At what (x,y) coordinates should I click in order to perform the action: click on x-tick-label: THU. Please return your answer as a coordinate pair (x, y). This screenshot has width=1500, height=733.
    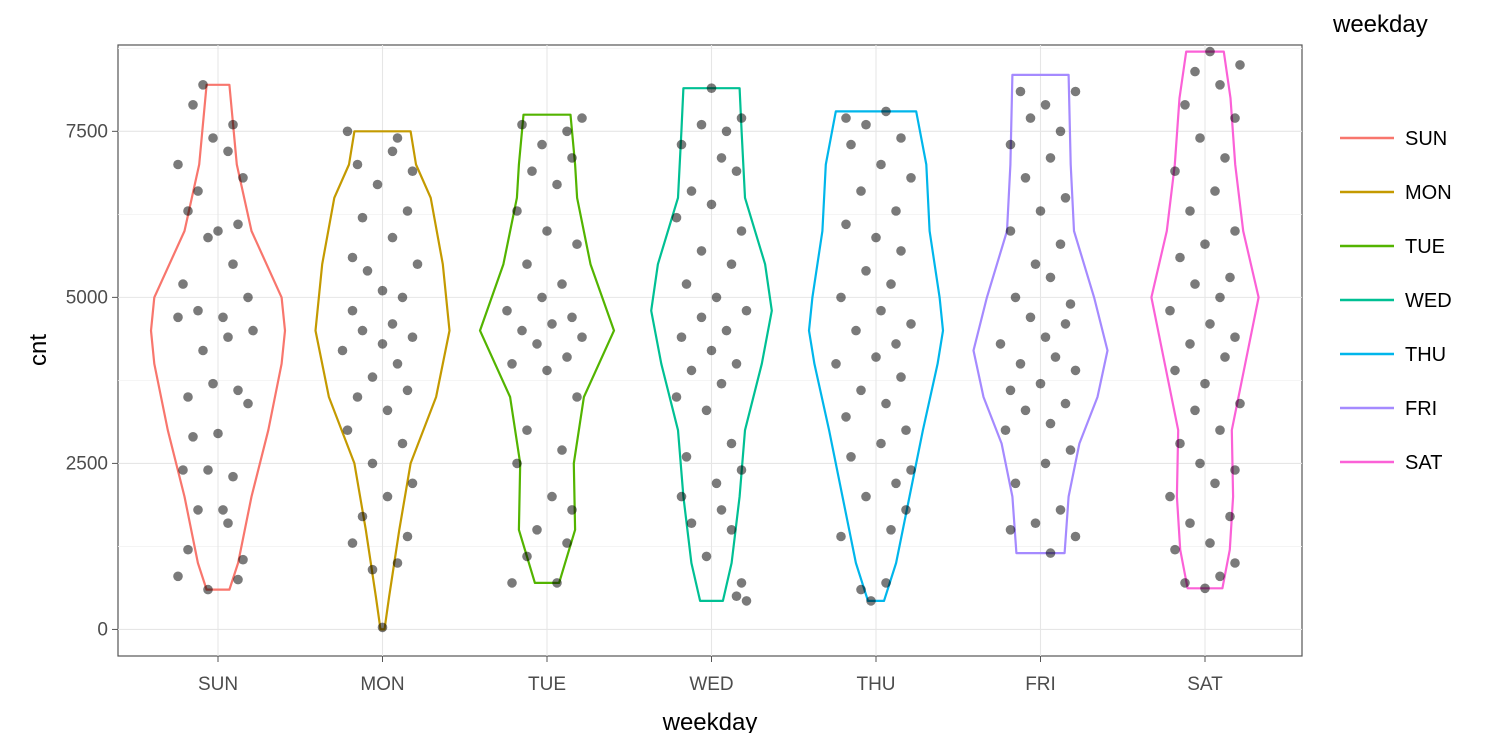
    Looking at the image, I should click on (875, 684).